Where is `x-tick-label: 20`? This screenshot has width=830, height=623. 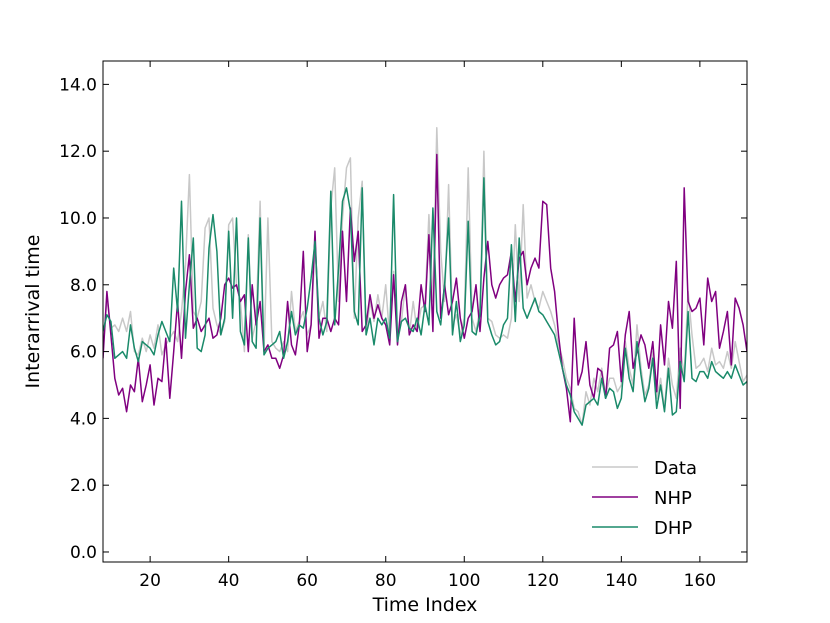 x-tick-label: 20 is located at coordinates (150, 581).